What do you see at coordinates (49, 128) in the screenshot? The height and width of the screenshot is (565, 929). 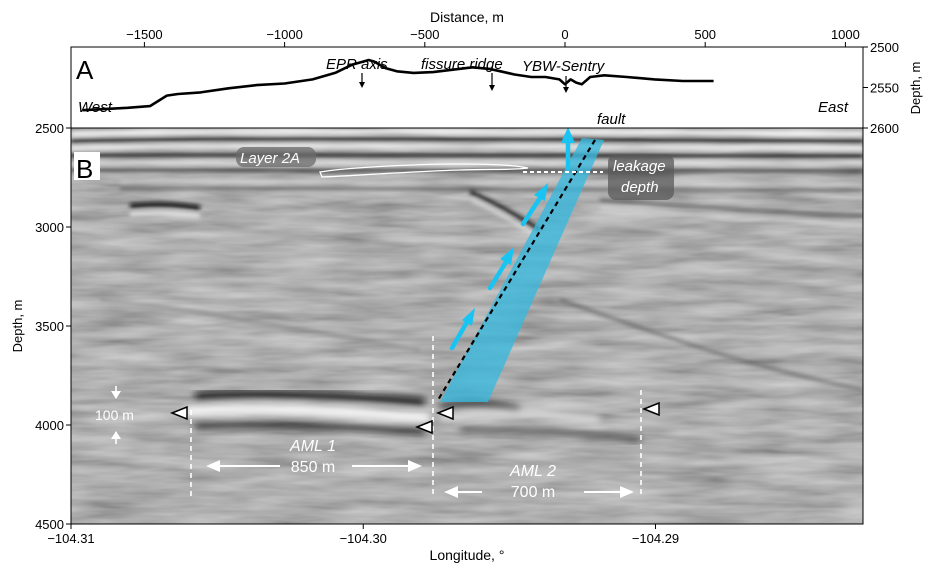 I see `depth-axis-tick-label: 2500` at bounding box center [49, 128].